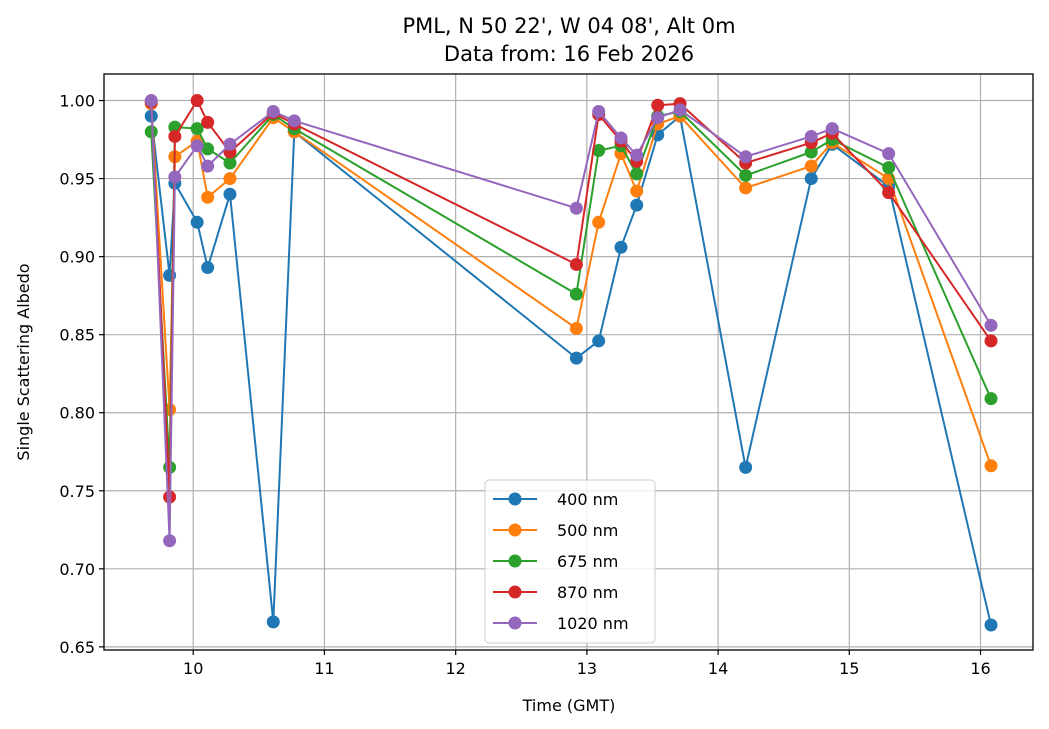 This screenshot has height=729, width=1049. What do you see at coordinates (555, 561) in the screenshot?
I see `legend-item: 675 nm` at bounding box center [555, 561].